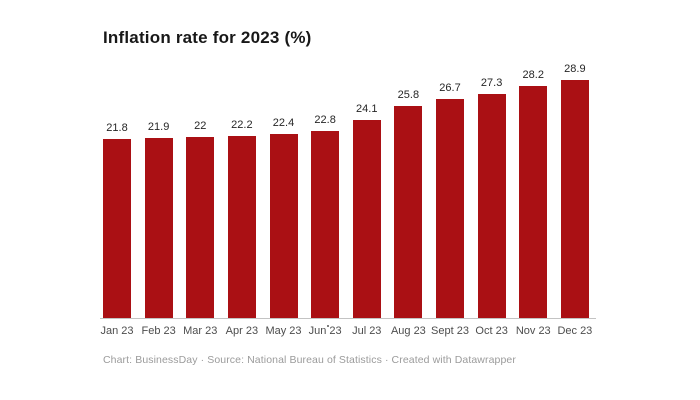  Describe the element at coordinates (283, 123) in the screenshot. I see `bar-value-label: 22.4` at that location.